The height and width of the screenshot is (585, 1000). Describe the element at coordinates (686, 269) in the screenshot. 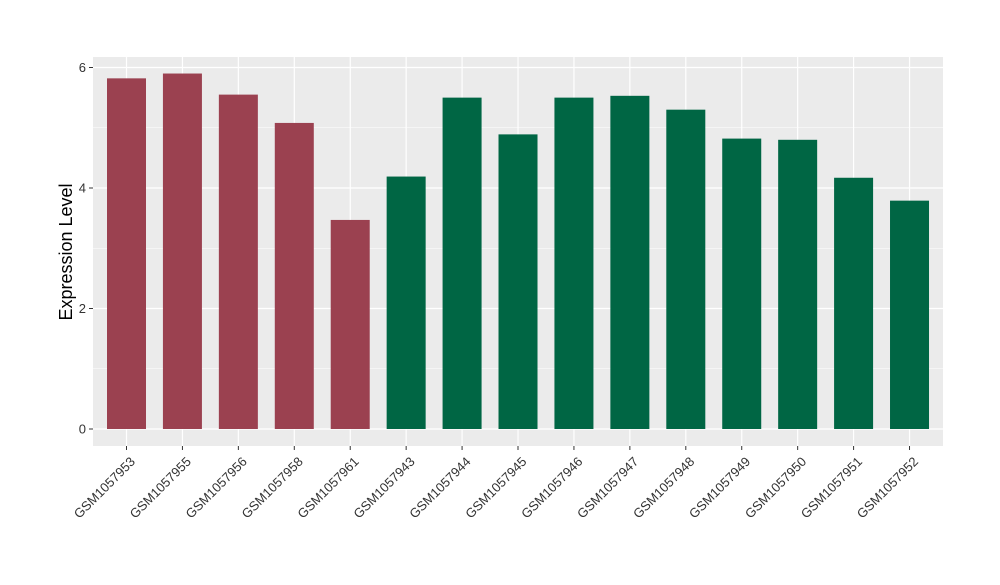

I see `bar-GSM1057948` at that location.